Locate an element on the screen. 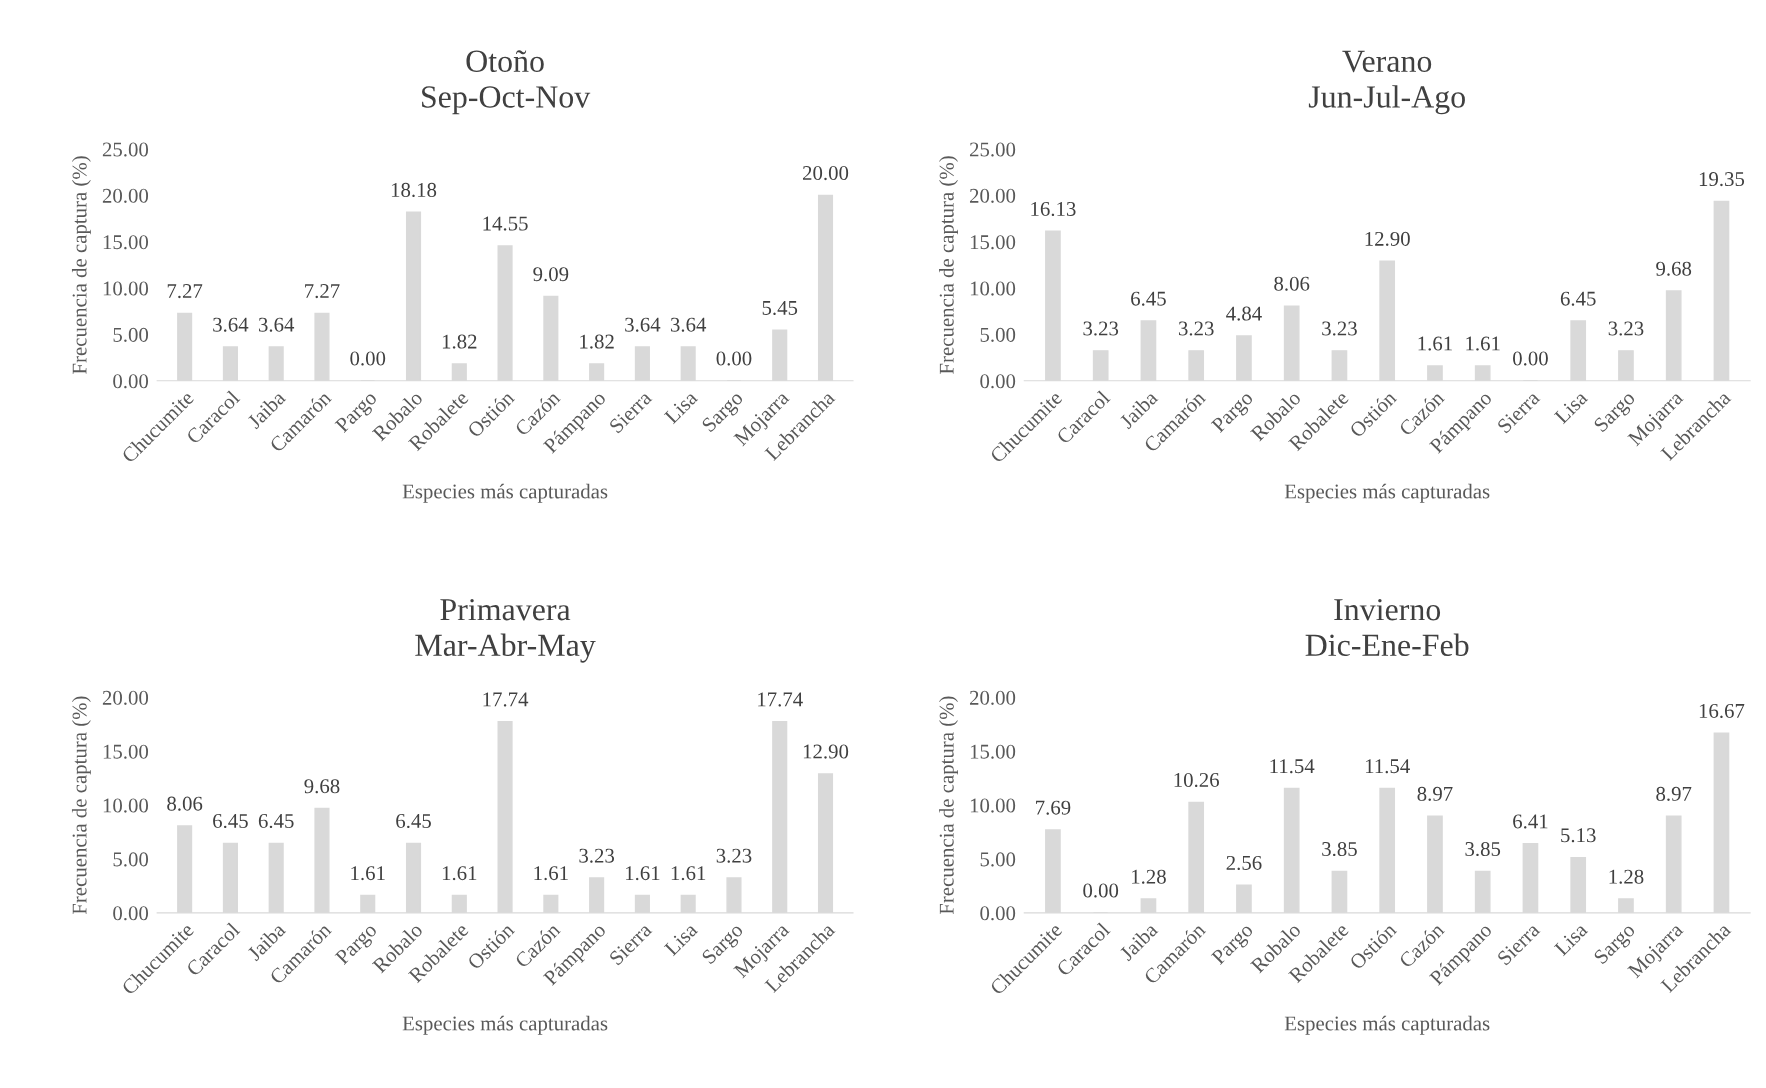  data-label: 2.56 is located at coordinates (1244, 863).